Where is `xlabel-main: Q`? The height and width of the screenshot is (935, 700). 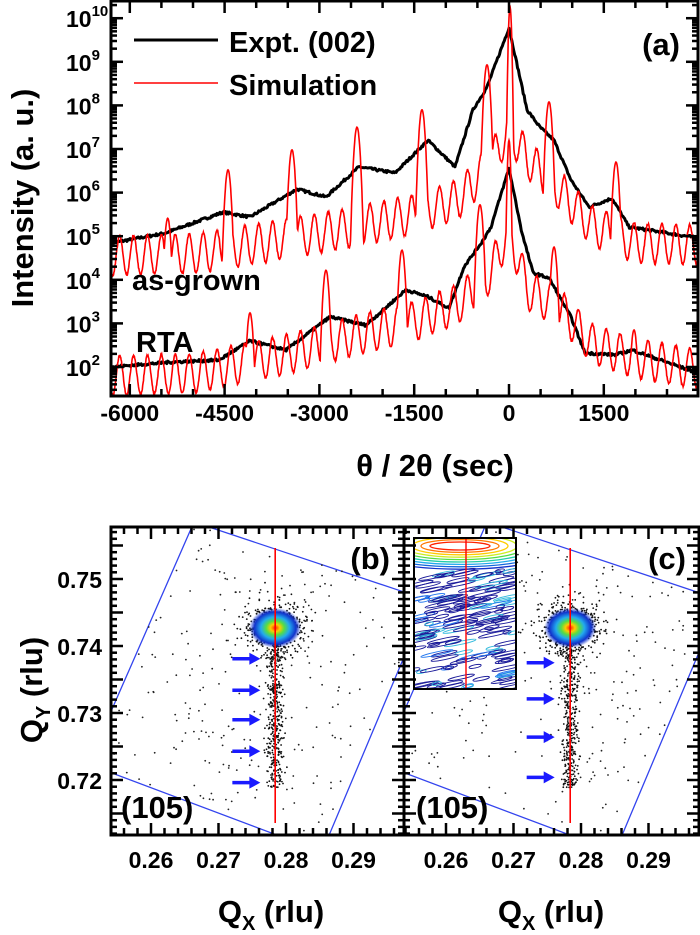 xlabel-main: Q is located at coordinates (510, 911).